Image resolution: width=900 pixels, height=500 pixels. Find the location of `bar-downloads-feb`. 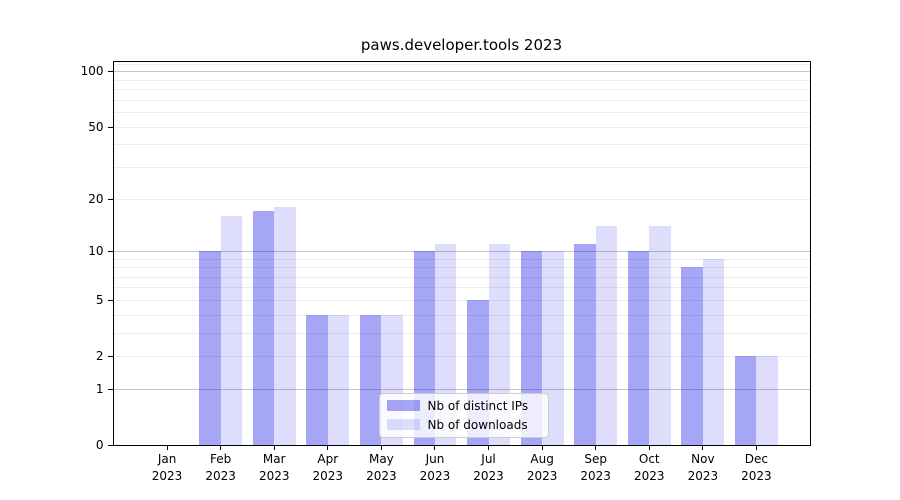

bar-downloads-feb is located at coordinates (231, 330).